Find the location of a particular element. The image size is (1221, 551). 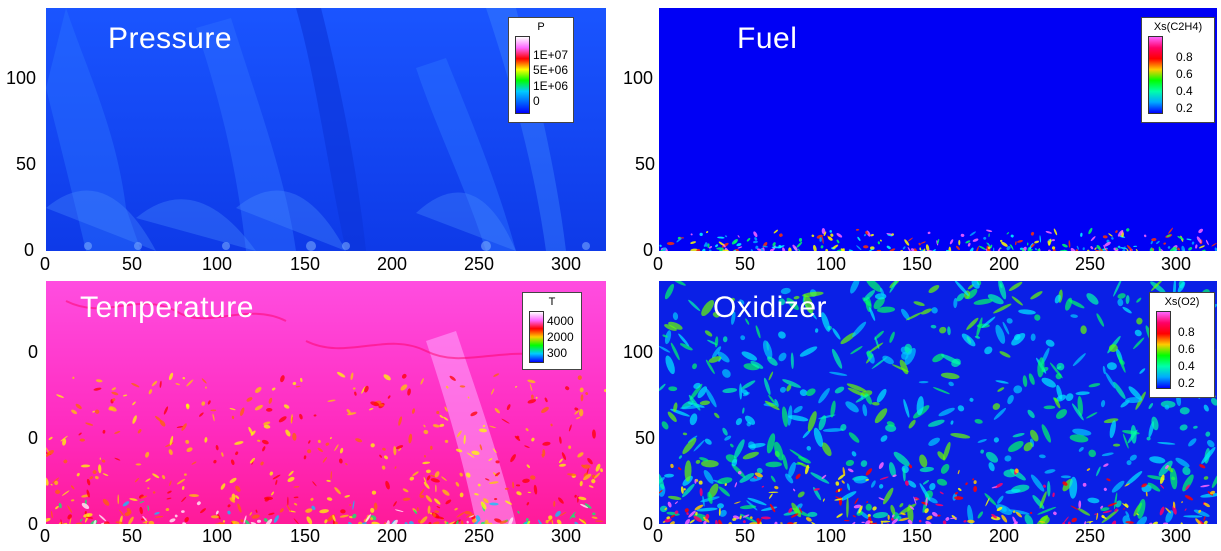

pressure-xtick: 150 is located at coordinates (305, 264).